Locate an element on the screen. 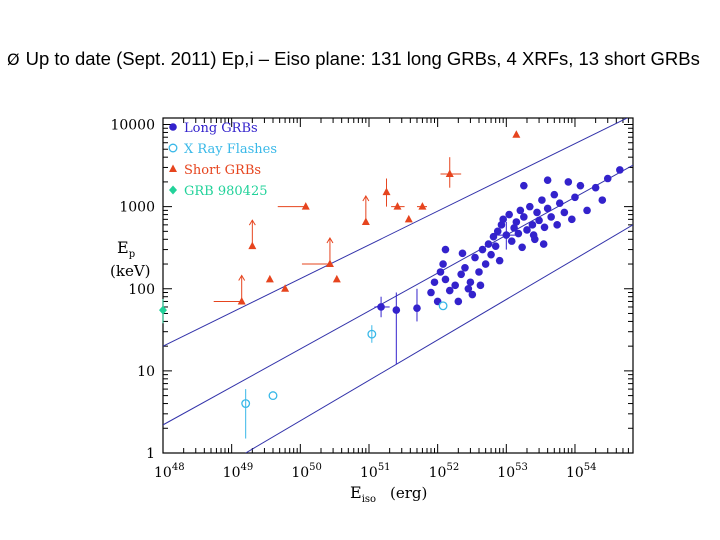 Image resolution: width=720 pixels, height=540 pixels. y-tick-label: 10000 is located at coordinates (132, 126).